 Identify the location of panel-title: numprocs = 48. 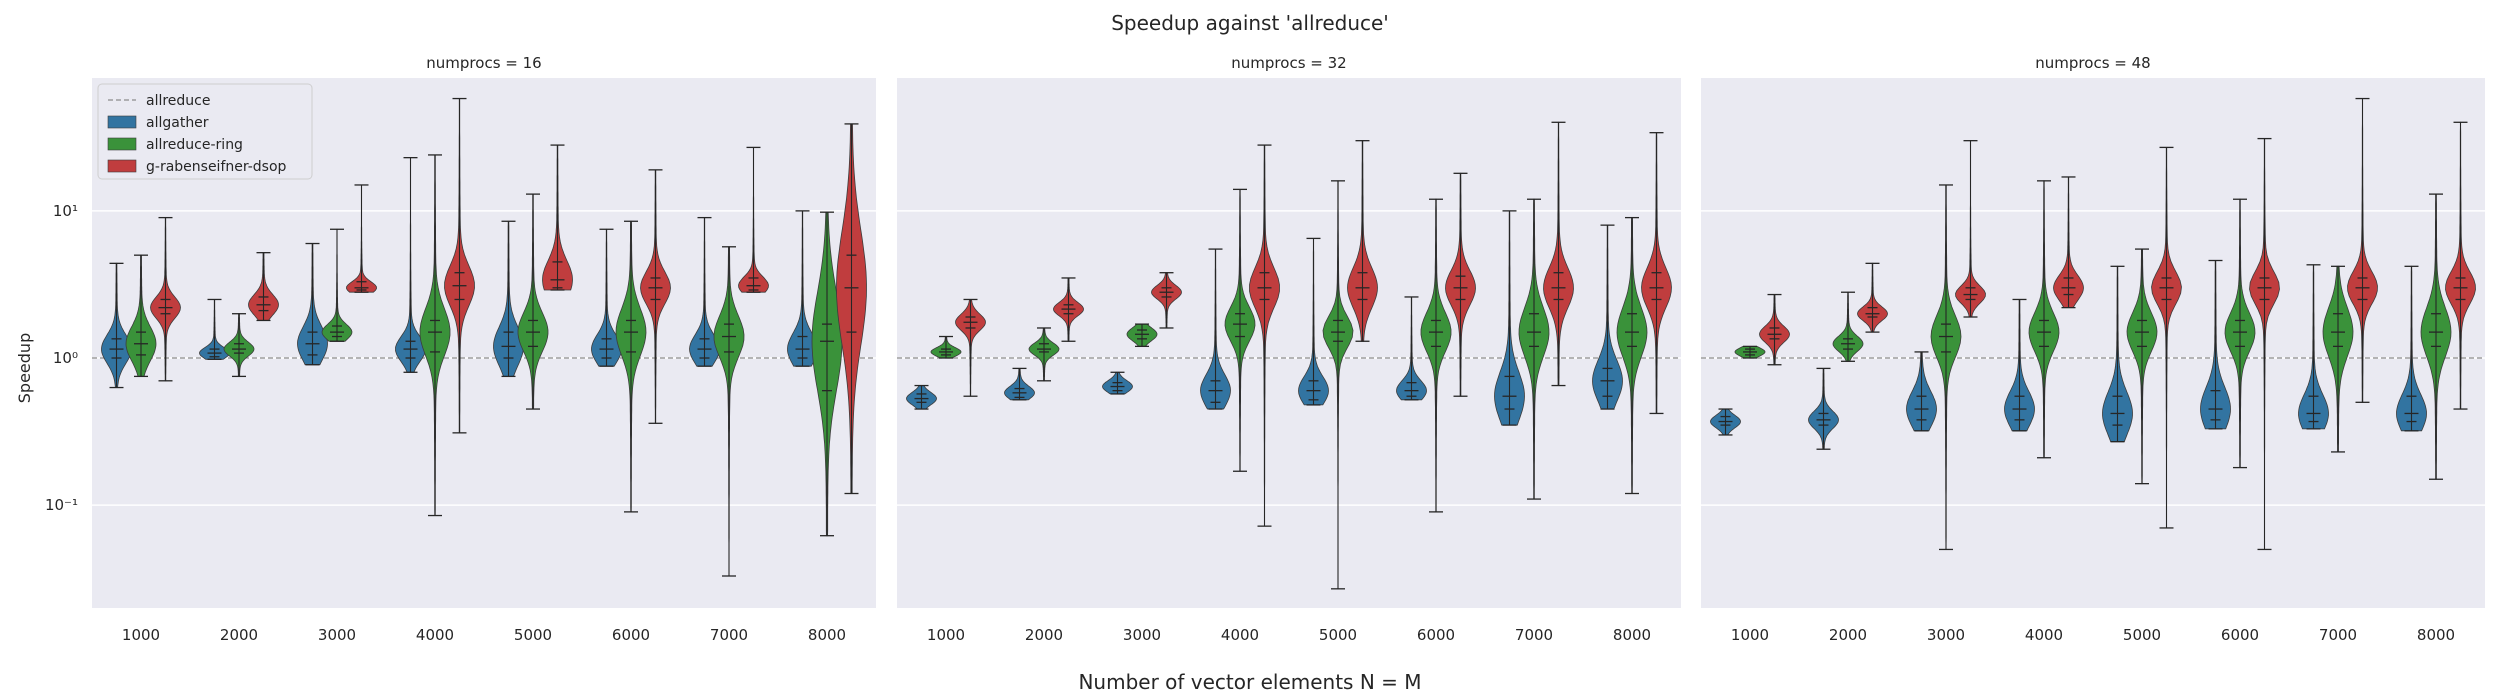
(2092, 63).